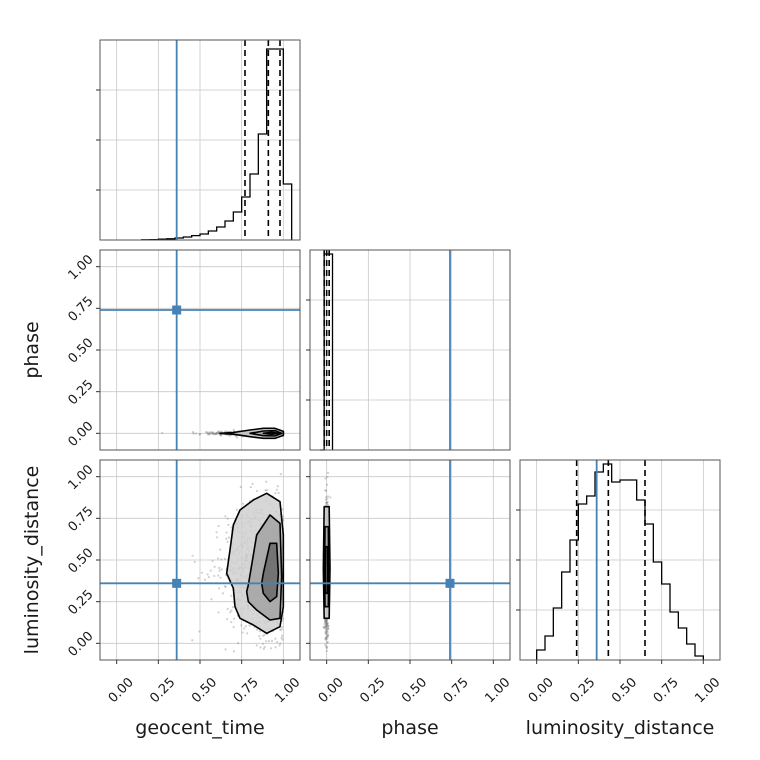  What do you see at coordinates (198, 140) in the screenshot?
I see `panel-hist-geocent-time` at bounding box center [198, 140].